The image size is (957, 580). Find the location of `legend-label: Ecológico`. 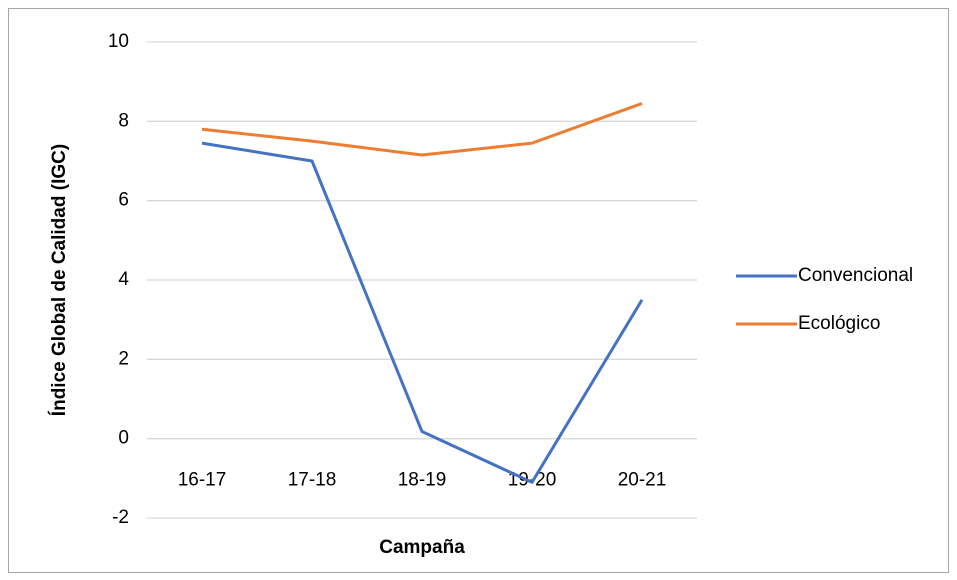

legend-label: Ecológico is located at coordinates (839, 323).